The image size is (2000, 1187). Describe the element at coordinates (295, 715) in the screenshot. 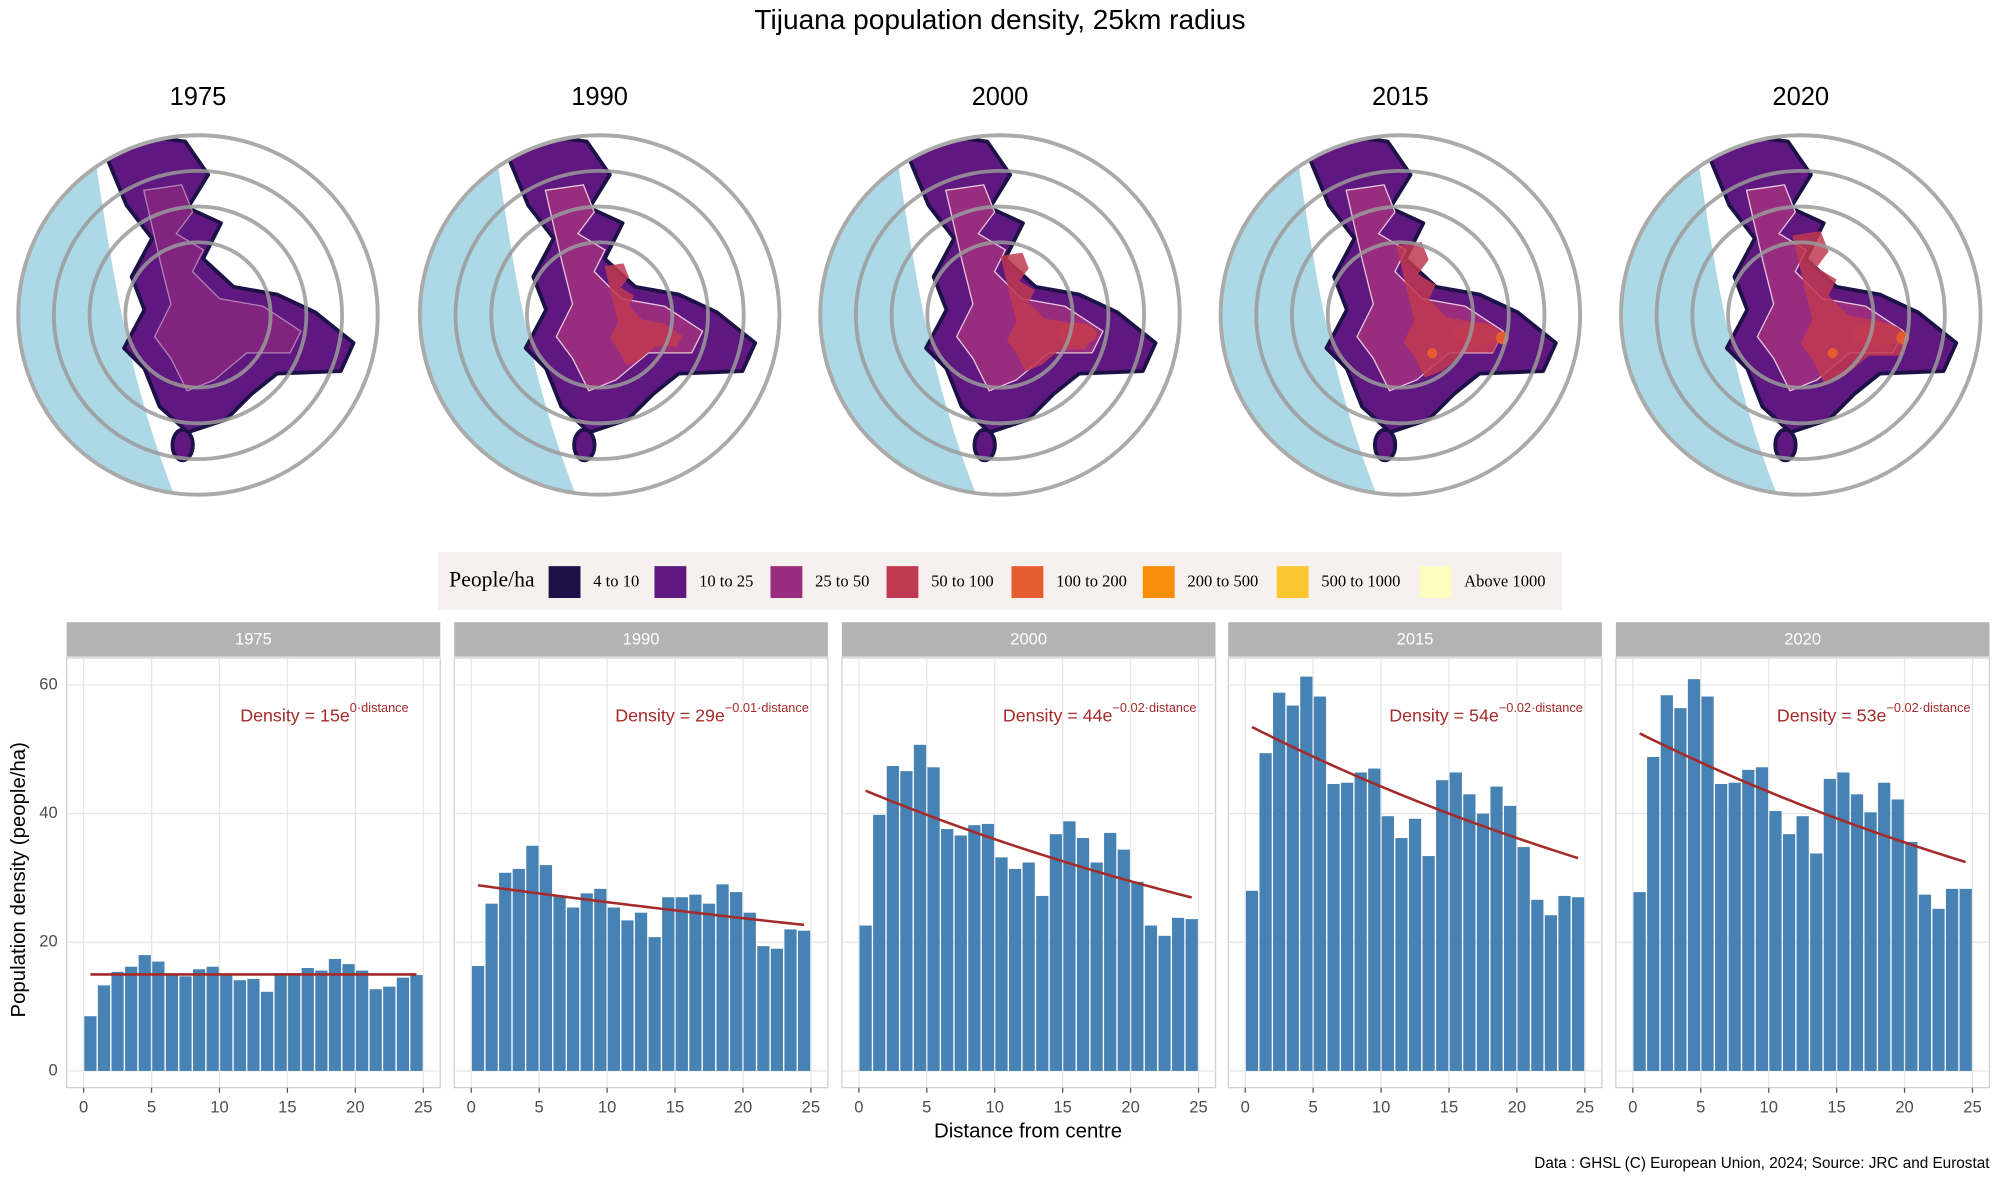

I see `fit-formula: Density = 15e` at that location.